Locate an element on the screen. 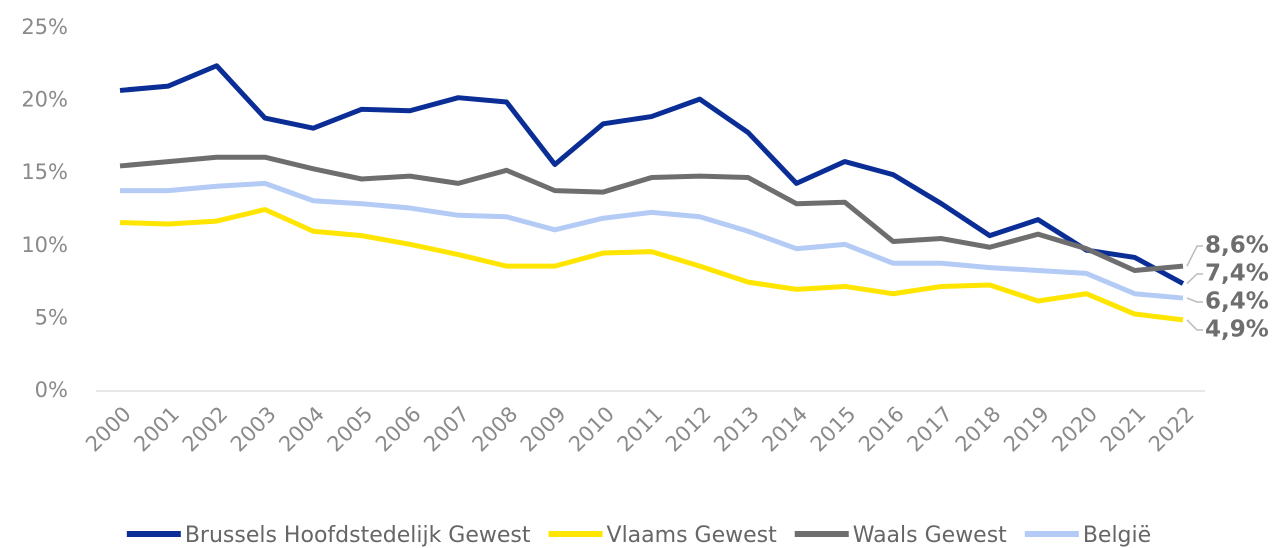 The height and width of the screenshot is (548, 1280). x-tick-label: 2000 is located at coordinates (108, 429).